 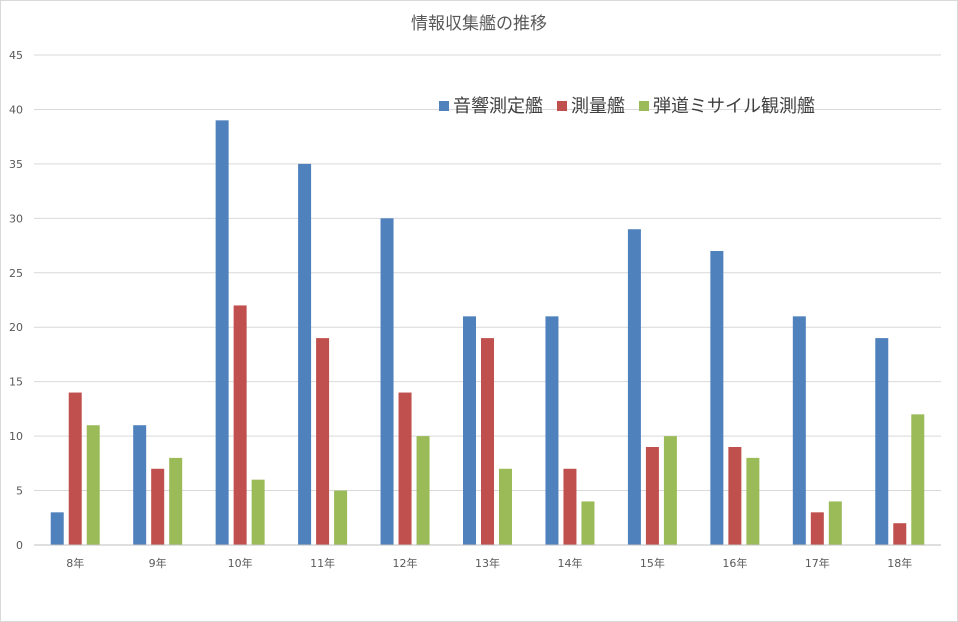 I want to click on bar-11年-弾道ミサイル観測艦, so click(x=341, y=517).